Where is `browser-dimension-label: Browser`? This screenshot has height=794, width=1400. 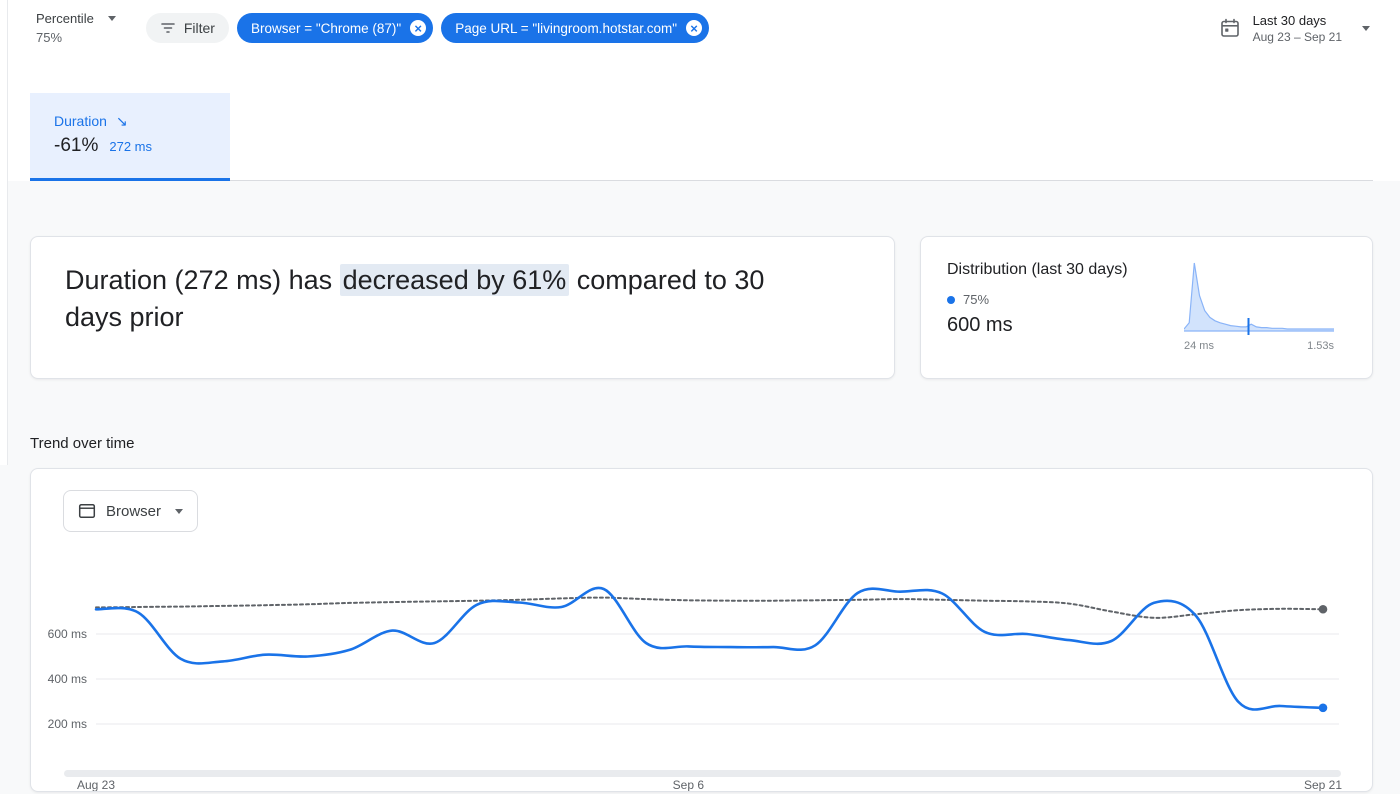
browser-dimension-label: Browser is located at coordinates (134, 511).